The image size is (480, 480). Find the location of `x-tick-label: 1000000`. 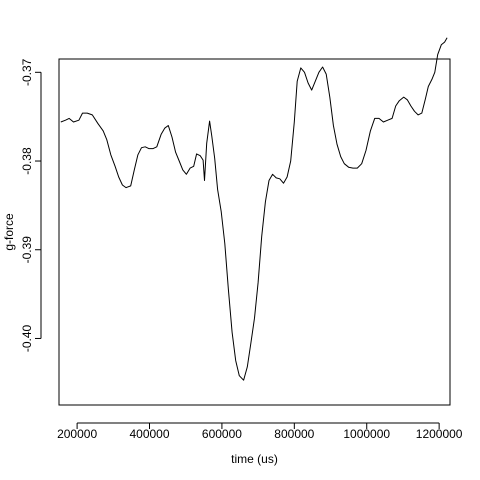

x-tick-label: 1000000 is located at coordinates (366, 434).